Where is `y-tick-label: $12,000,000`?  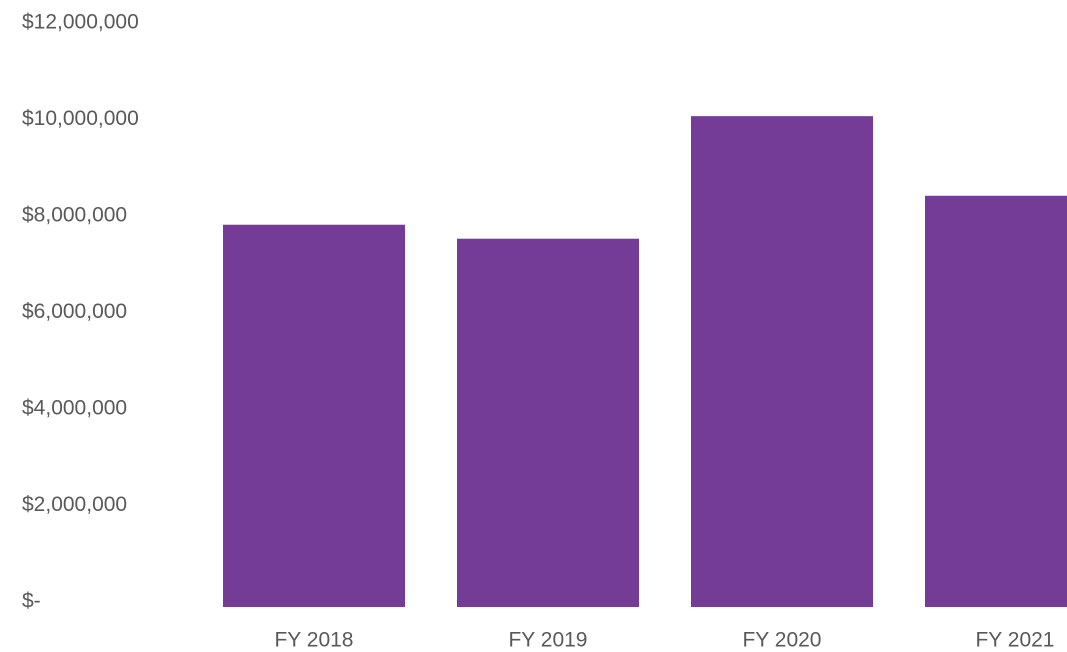 y-tick-label: $12,000,000 is located at coordinates (80, 22).